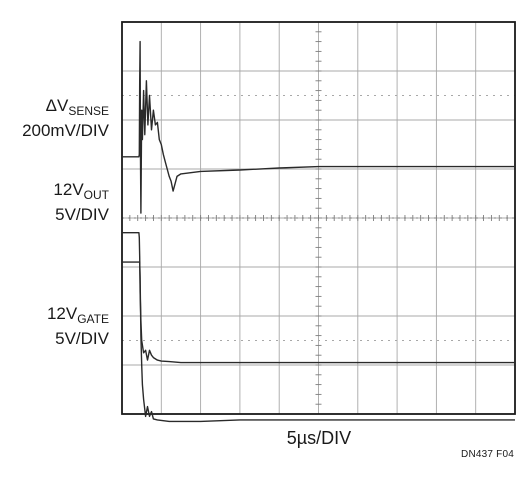 This screenshot has width=532, height=479. Describe the element at coordinates (82, 338) in the screenshot. I see `12vgate-scale: 5V/DIV` at that location.